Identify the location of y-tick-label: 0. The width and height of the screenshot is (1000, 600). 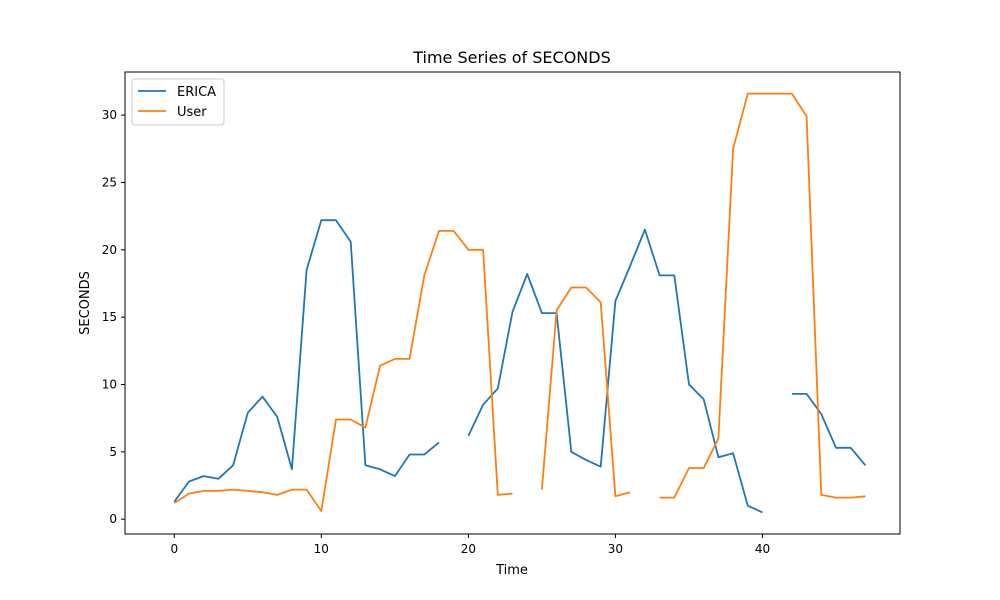
(113, 519).